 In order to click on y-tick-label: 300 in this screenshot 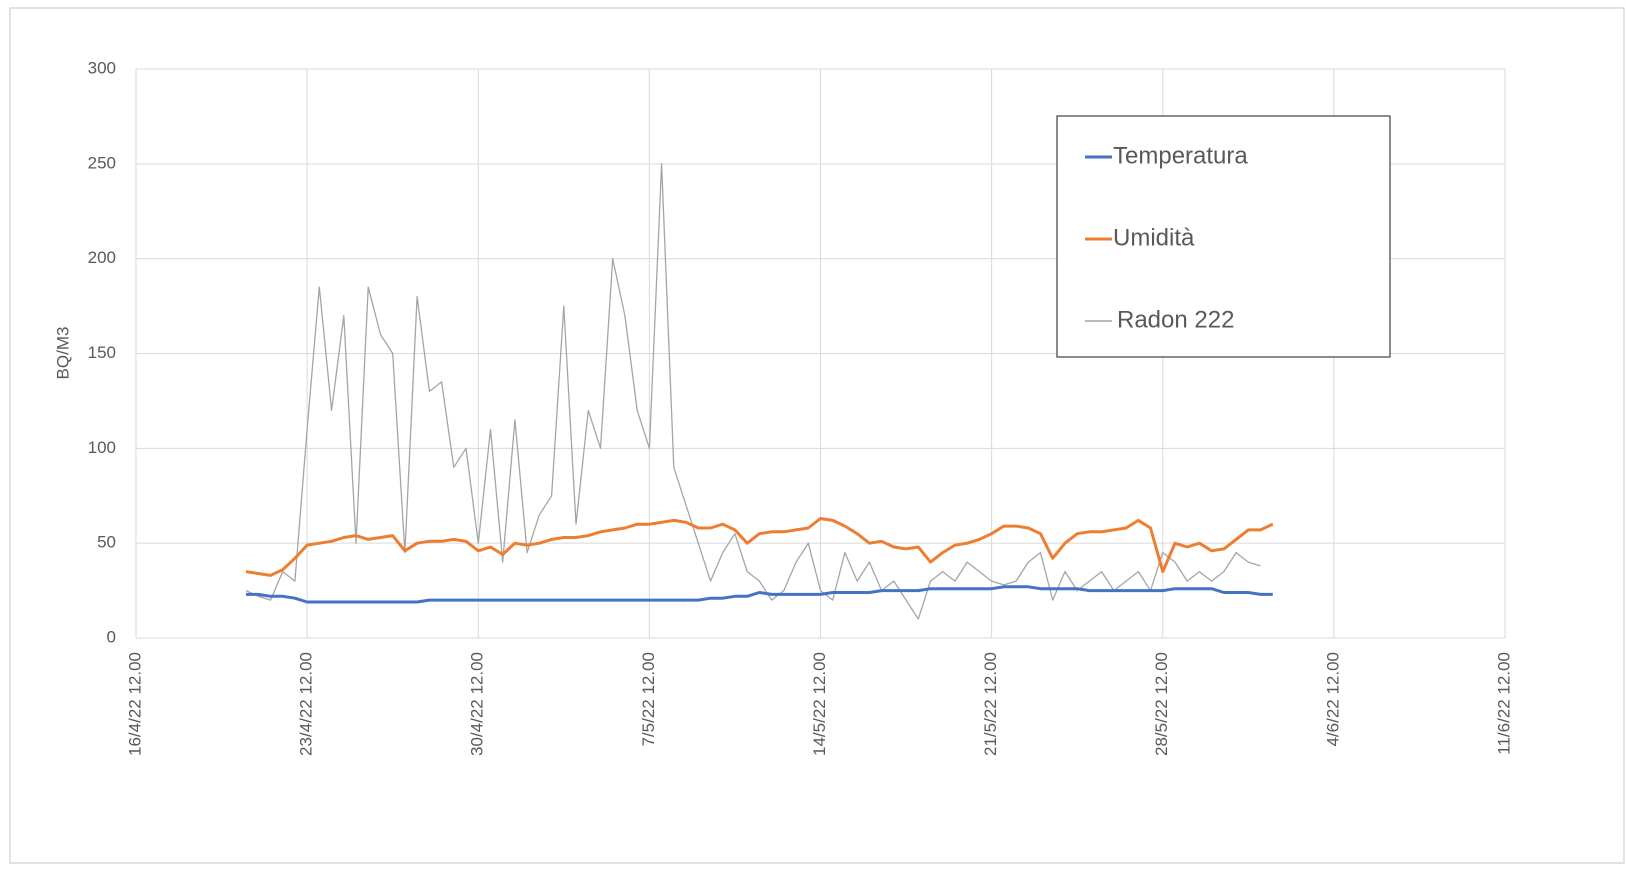, I will do `click(102, 67)`.